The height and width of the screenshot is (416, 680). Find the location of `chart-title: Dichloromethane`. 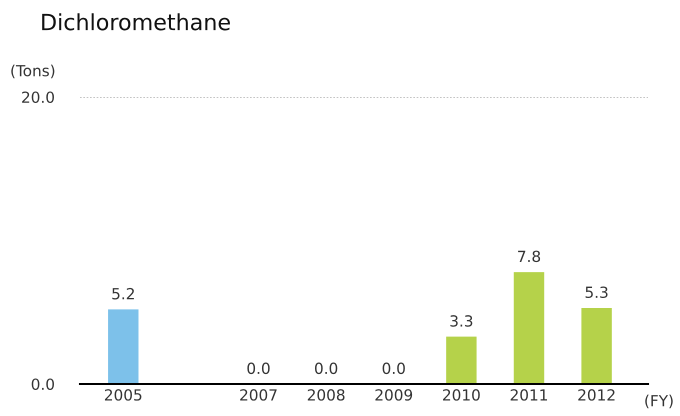

chart-title: Dichloromethane is located at coordinates (136, 21).